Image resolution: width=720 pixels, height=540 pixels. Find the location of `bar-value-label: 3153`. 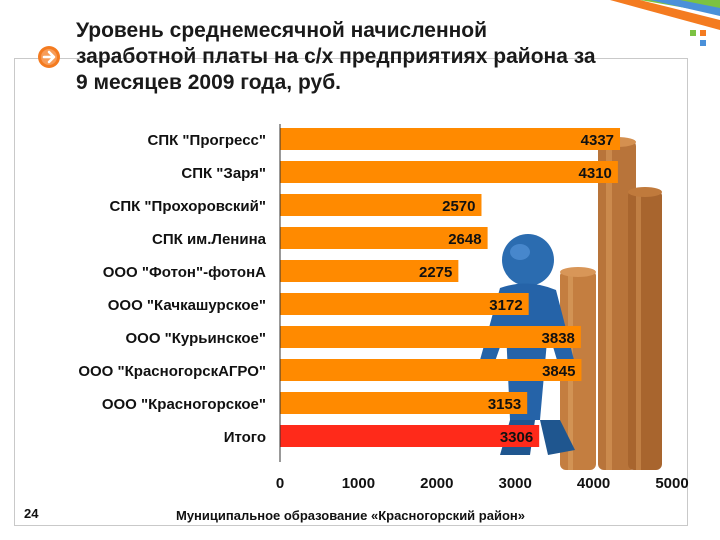

bar-value-label: 3153 is located at coordinates (504, 404).